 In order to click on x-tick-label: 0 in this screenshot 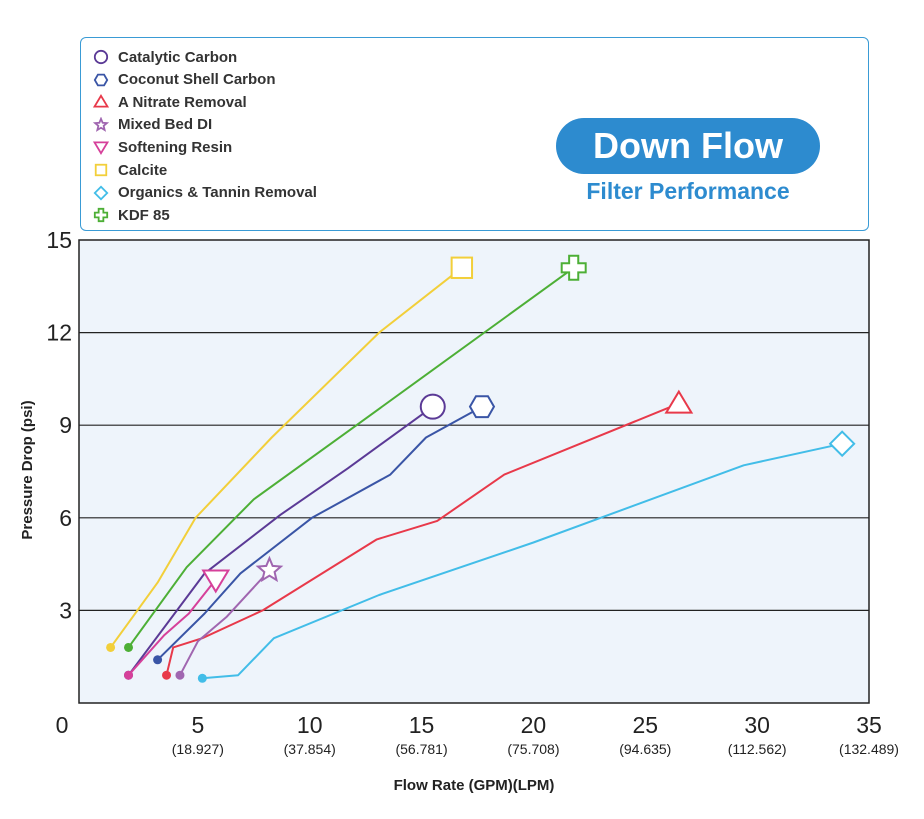, I will do `click(62, 725)`.